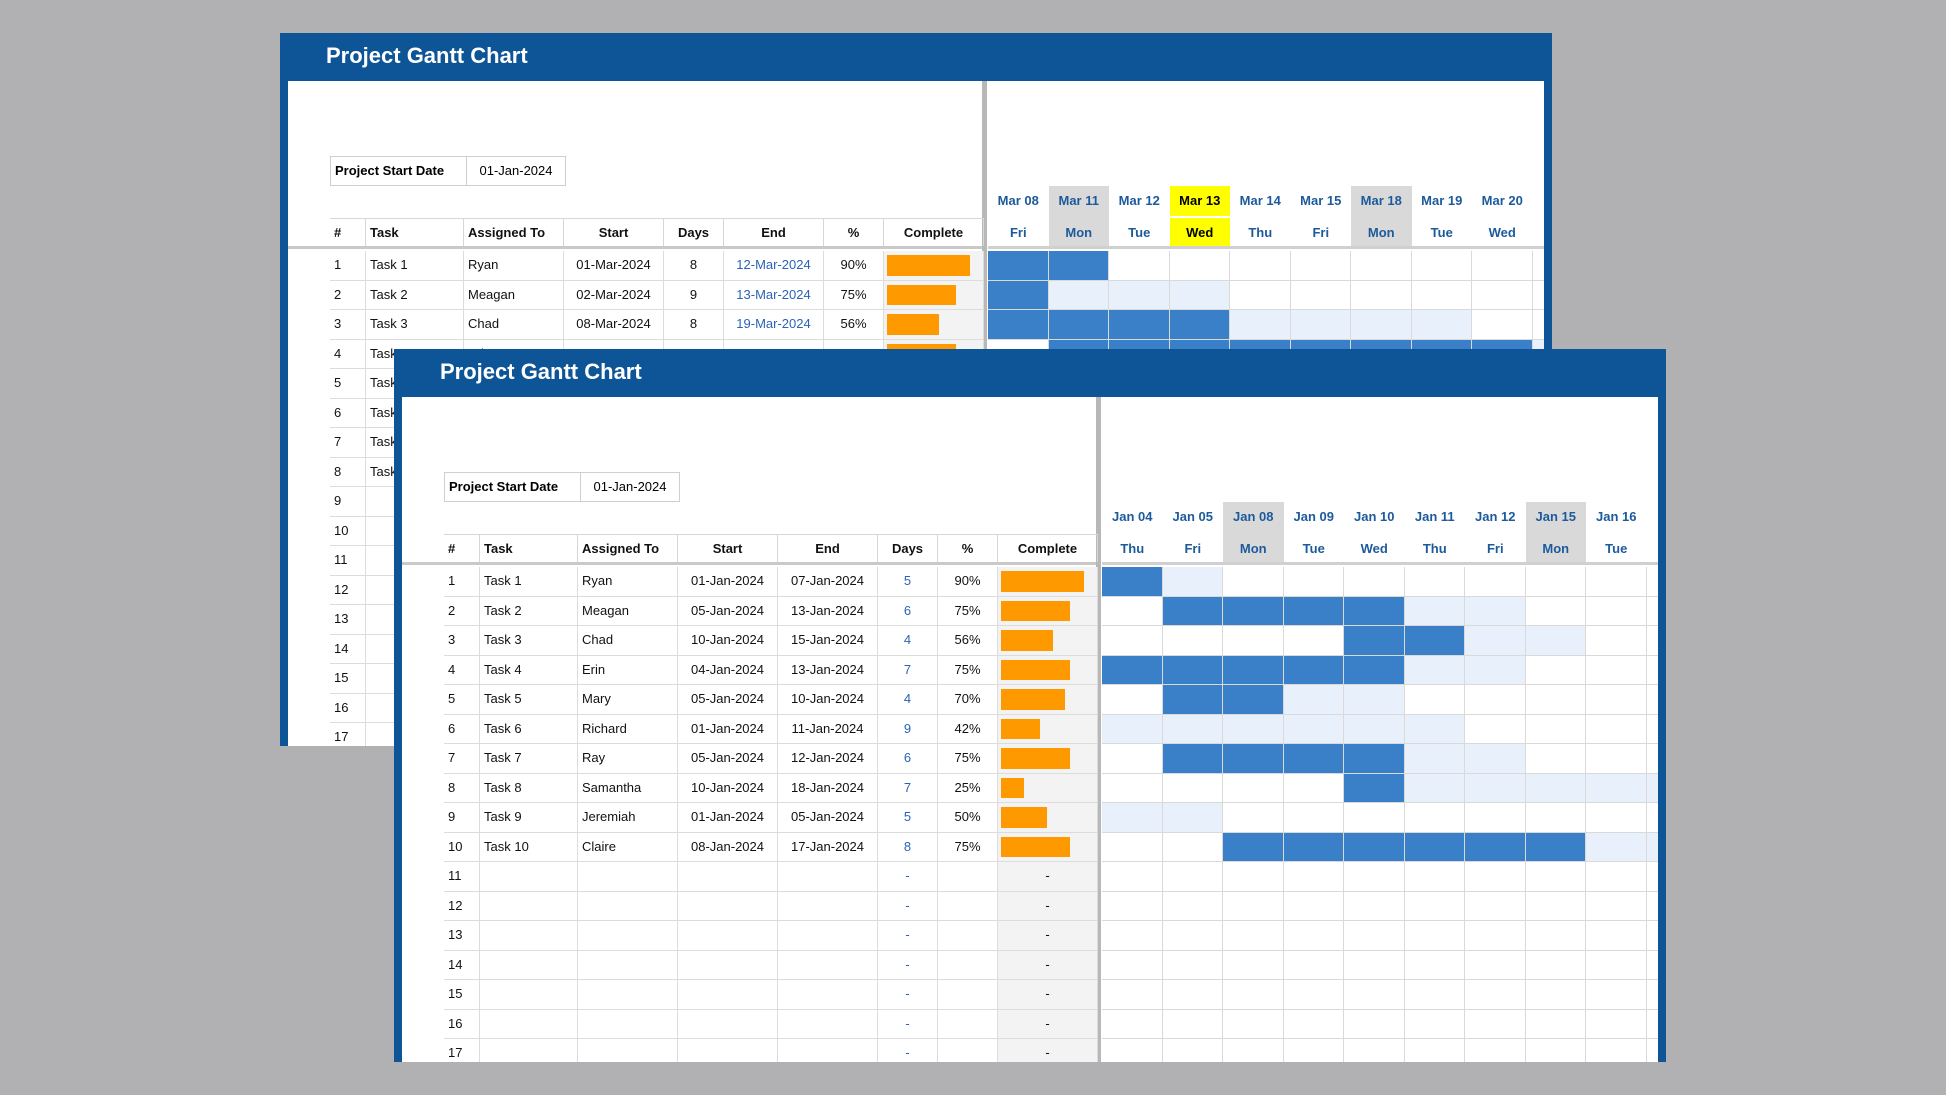  I want to click on cell-start: 08-Jan-2024, so click(728, 847).